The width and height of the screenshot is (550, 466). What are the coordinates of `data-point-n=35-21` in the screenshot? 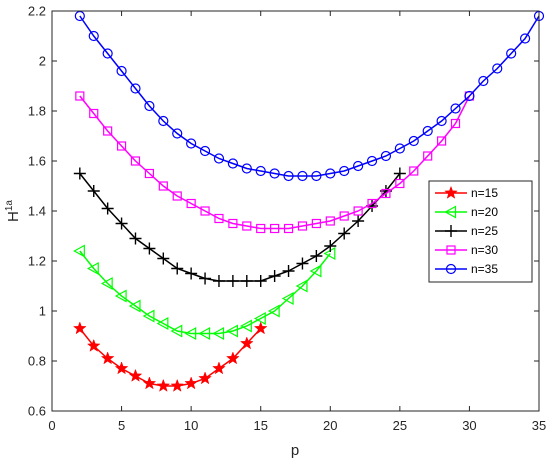 It's located at (344, 171).